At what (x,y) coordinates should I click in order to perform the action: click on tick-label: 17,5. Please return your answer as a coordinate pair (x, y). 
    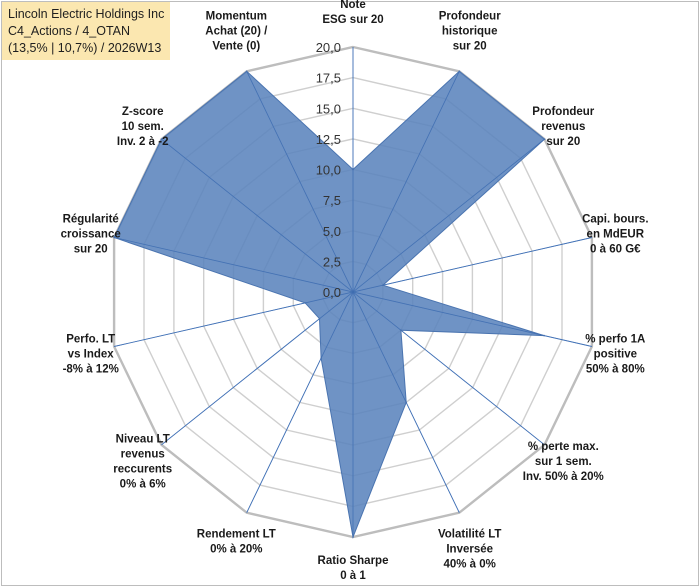
    Looking at the image, I should click on (328, 78).